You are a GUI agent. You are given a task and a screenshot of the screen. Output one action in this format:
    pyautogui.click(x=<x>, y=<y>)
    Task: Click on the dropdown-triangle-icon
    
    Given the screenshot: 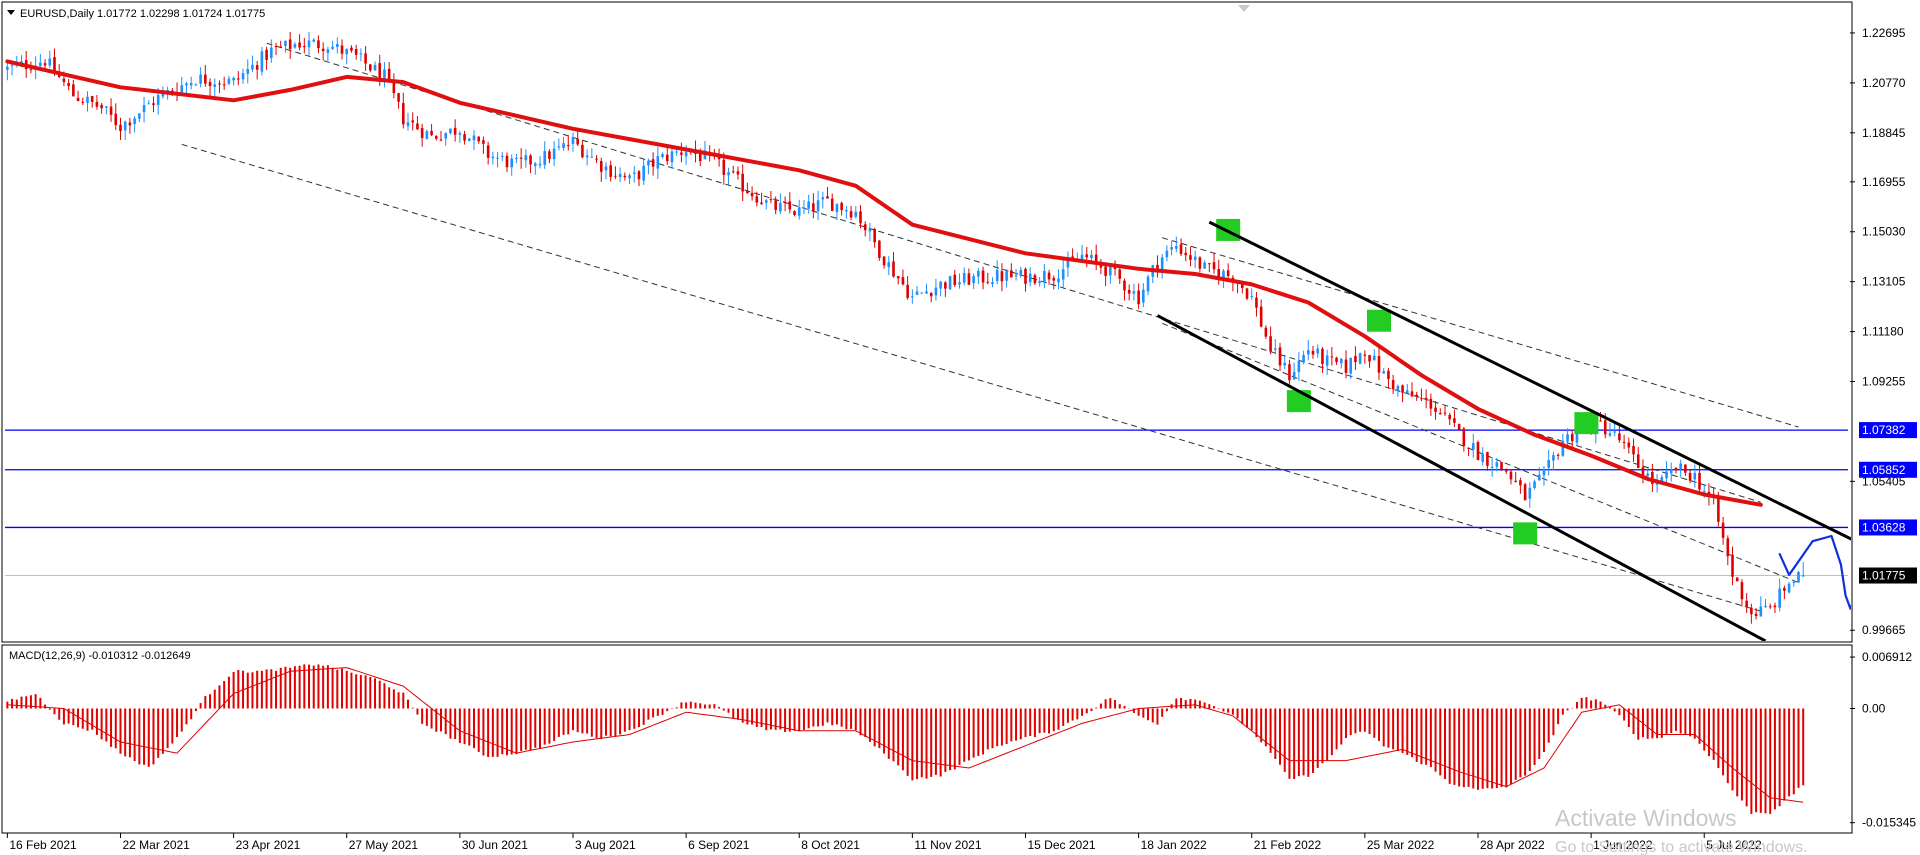 What is the action you would take?
    pyautogui.click(x=11, y=12)
    